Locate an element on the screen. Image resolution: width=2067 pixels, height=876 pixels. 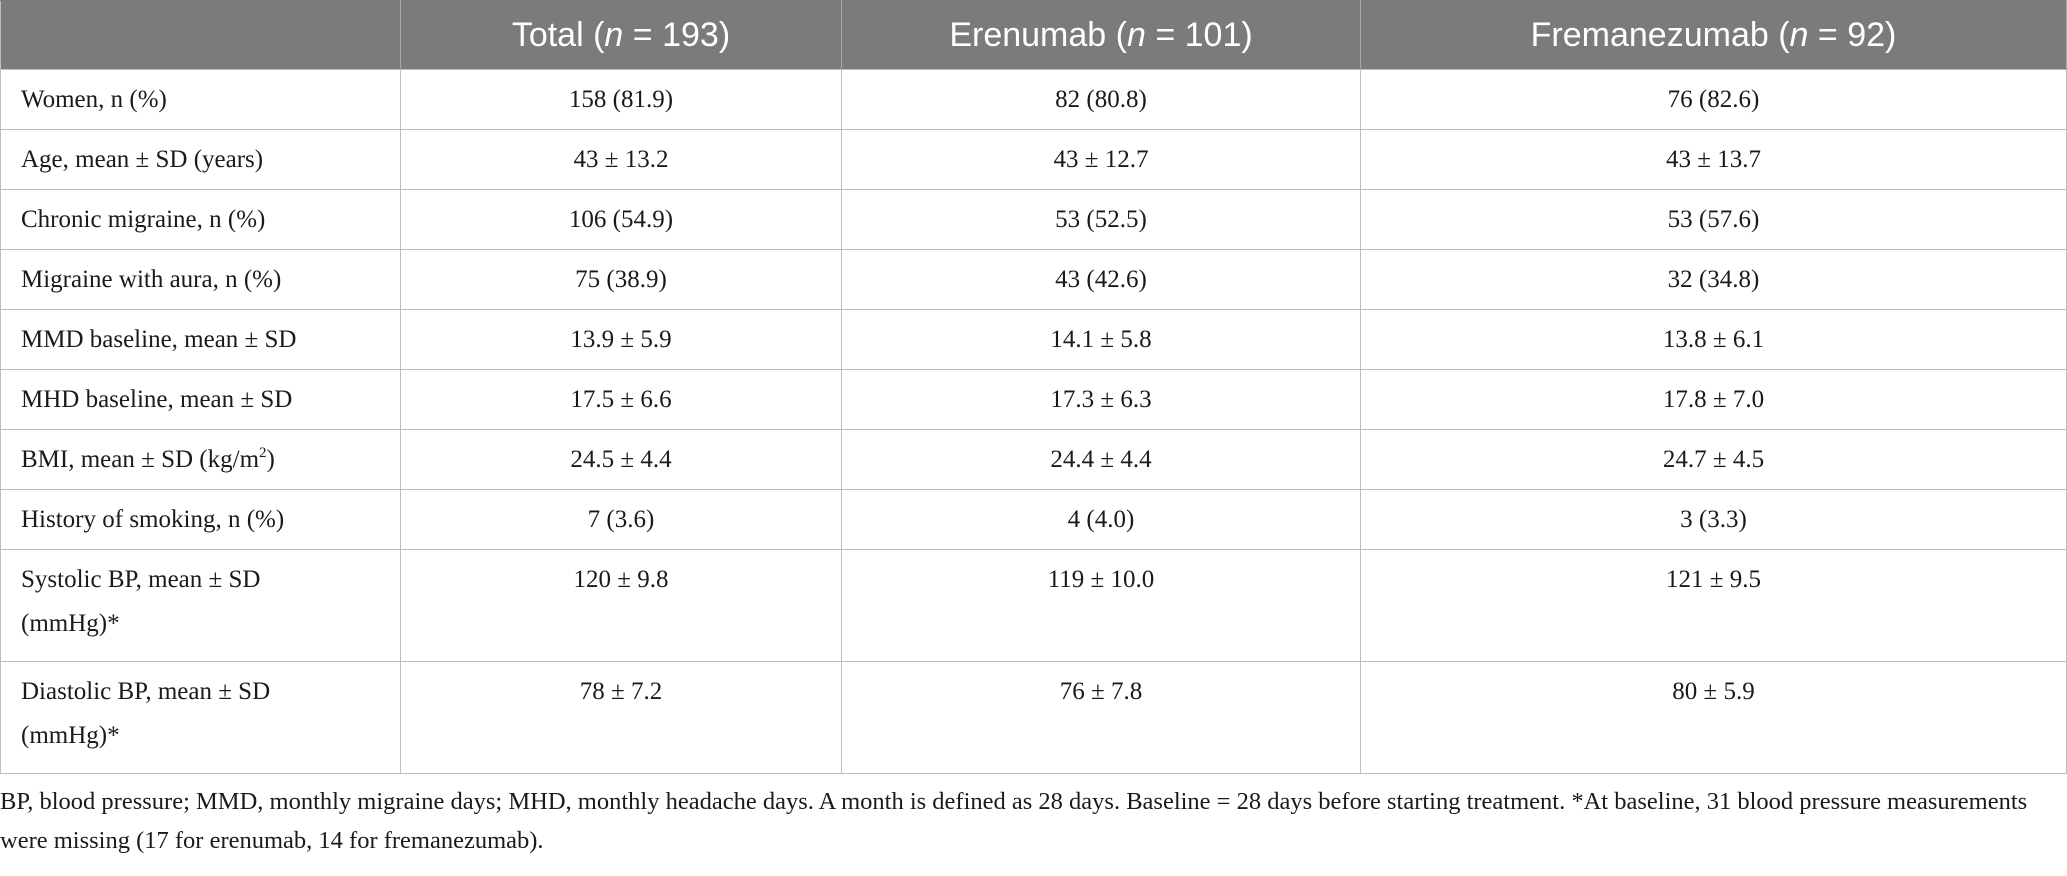
row-label-bmi-pre: BMI, mean ± SD (kg/m is located at coordinates (140, 459).